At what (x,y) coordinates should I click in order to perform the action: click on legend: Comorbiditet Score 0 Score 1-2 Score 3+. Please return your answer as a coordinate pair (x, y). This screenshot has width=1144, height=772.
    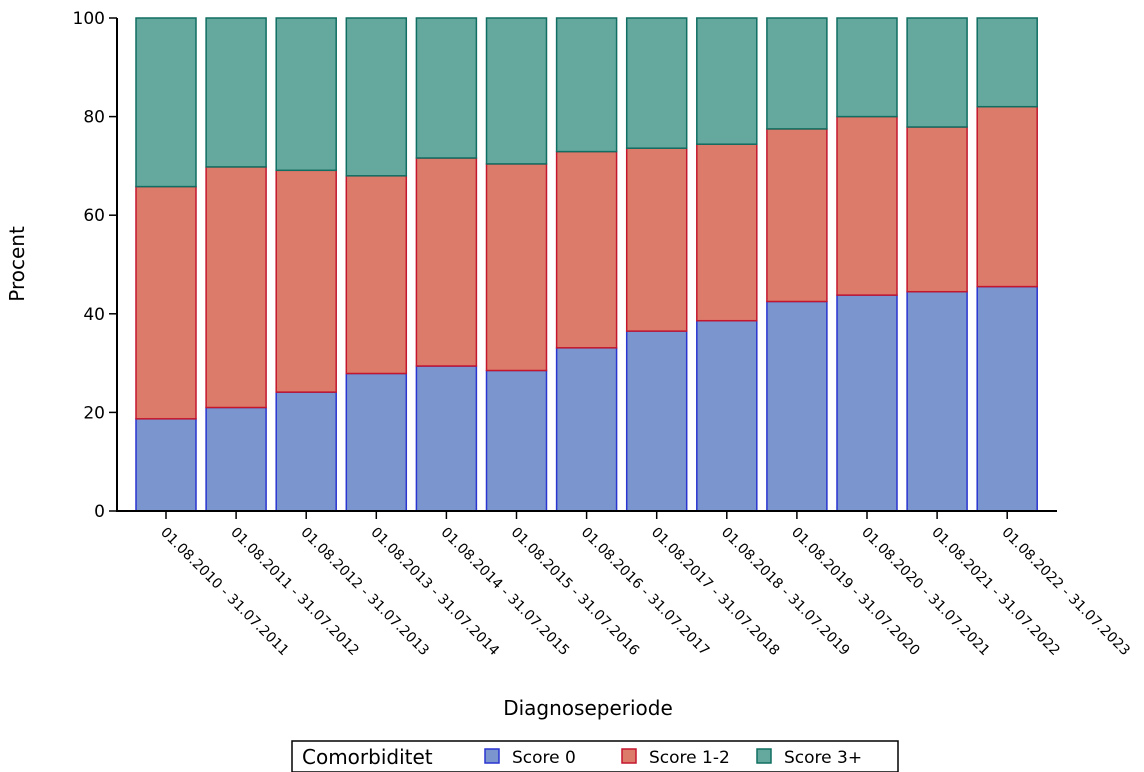
    Looking at the image, I should click on (595, 756).